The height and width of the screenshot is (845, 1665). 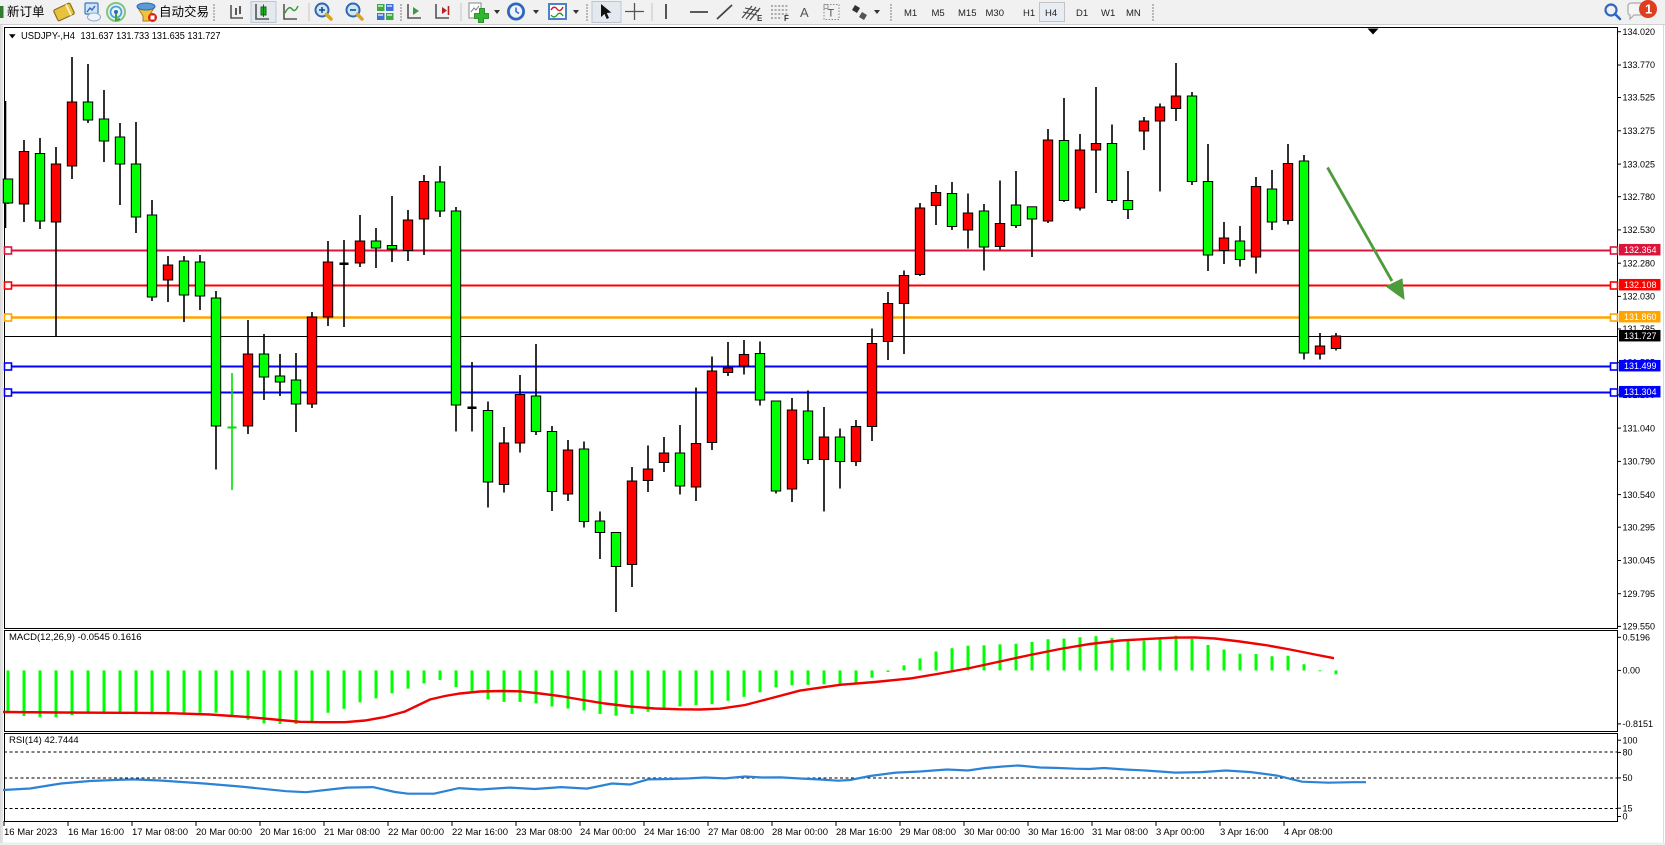 What do you see at coordinates (928, 832) in the screenshot?
I see `svg-text: 29 Mar 08:00` at bounding box center [928, 832].